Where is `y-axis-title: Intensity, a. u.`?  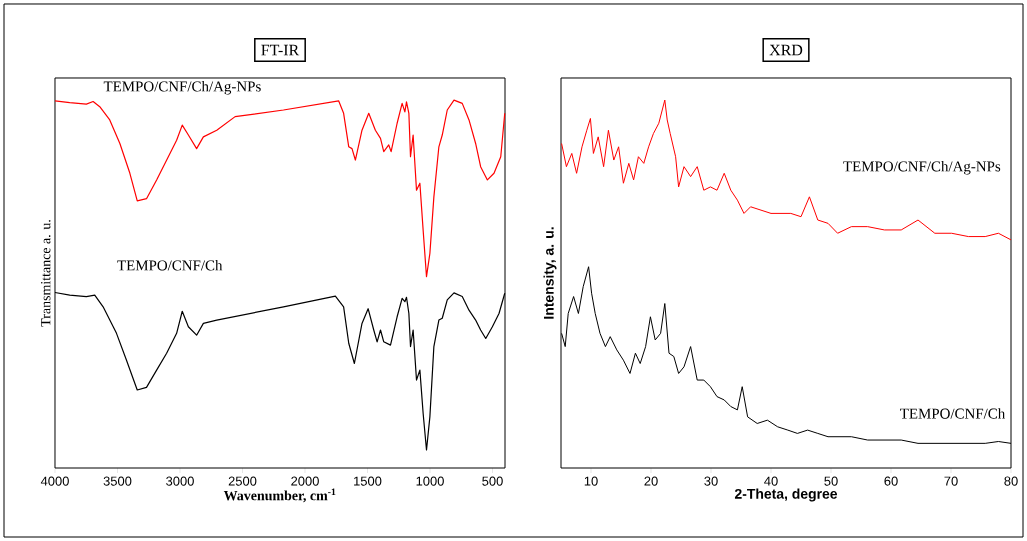 y-axis-title: Intensity, a. u. is located at coordinates (550, 273).